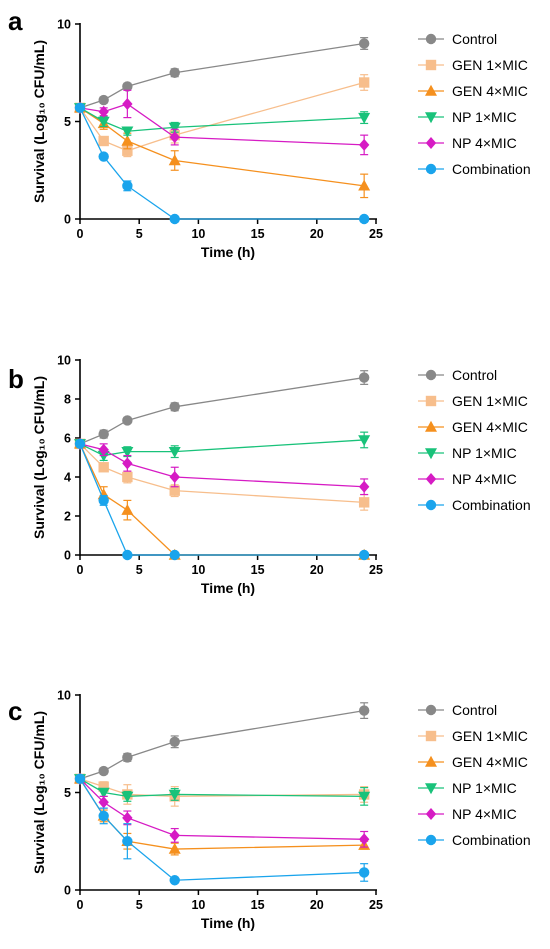  Describe the element at coordinates (473, 762) in the screenshot. I see `legend-item-gen-4xmic: GEN 4×MIC` at that location.